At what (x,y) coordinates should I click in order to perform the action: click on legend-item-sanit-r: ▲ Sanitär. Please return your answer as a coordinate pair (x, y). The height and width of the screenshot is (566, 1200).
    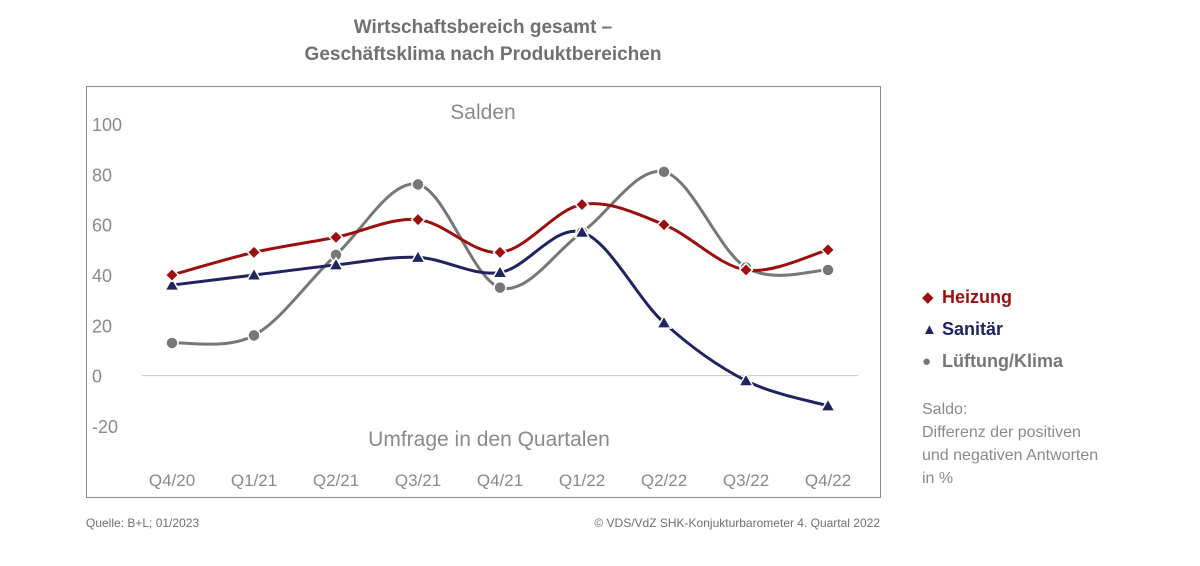
    Looking at the image, I should click on (992, 329).